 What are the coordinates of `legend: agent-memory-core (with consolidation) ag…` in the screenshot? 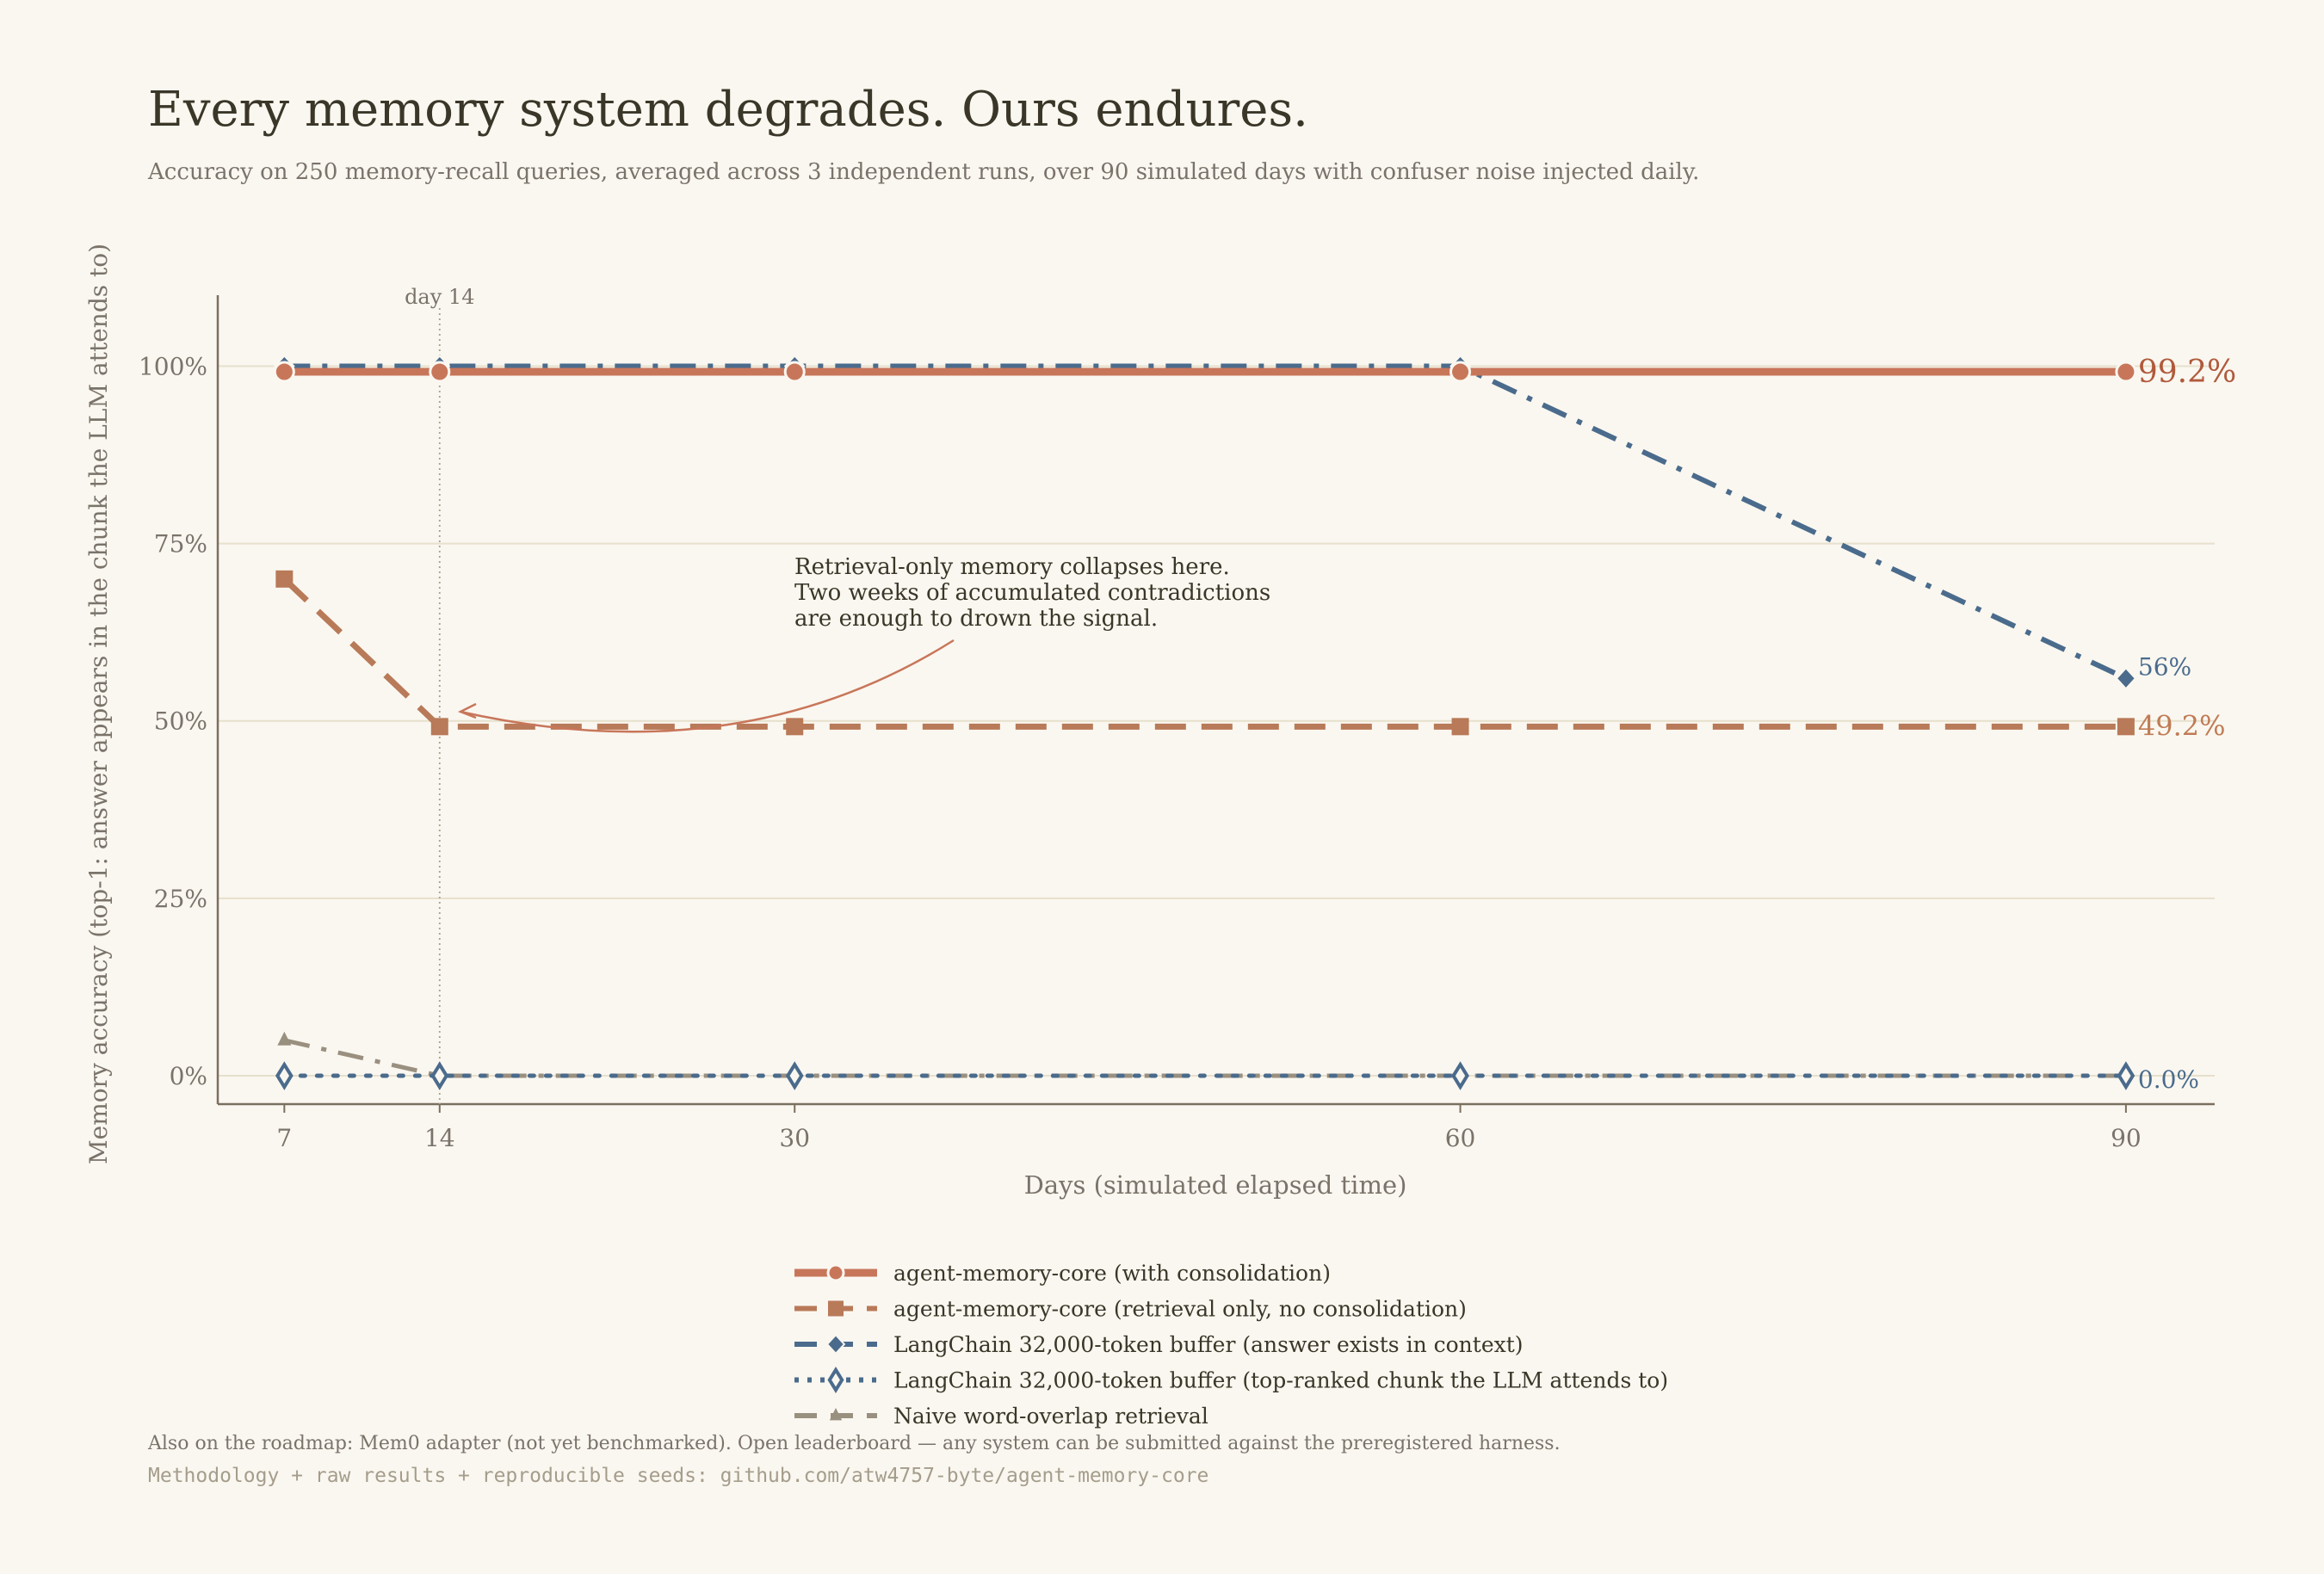 It's located at (1231, 1345).